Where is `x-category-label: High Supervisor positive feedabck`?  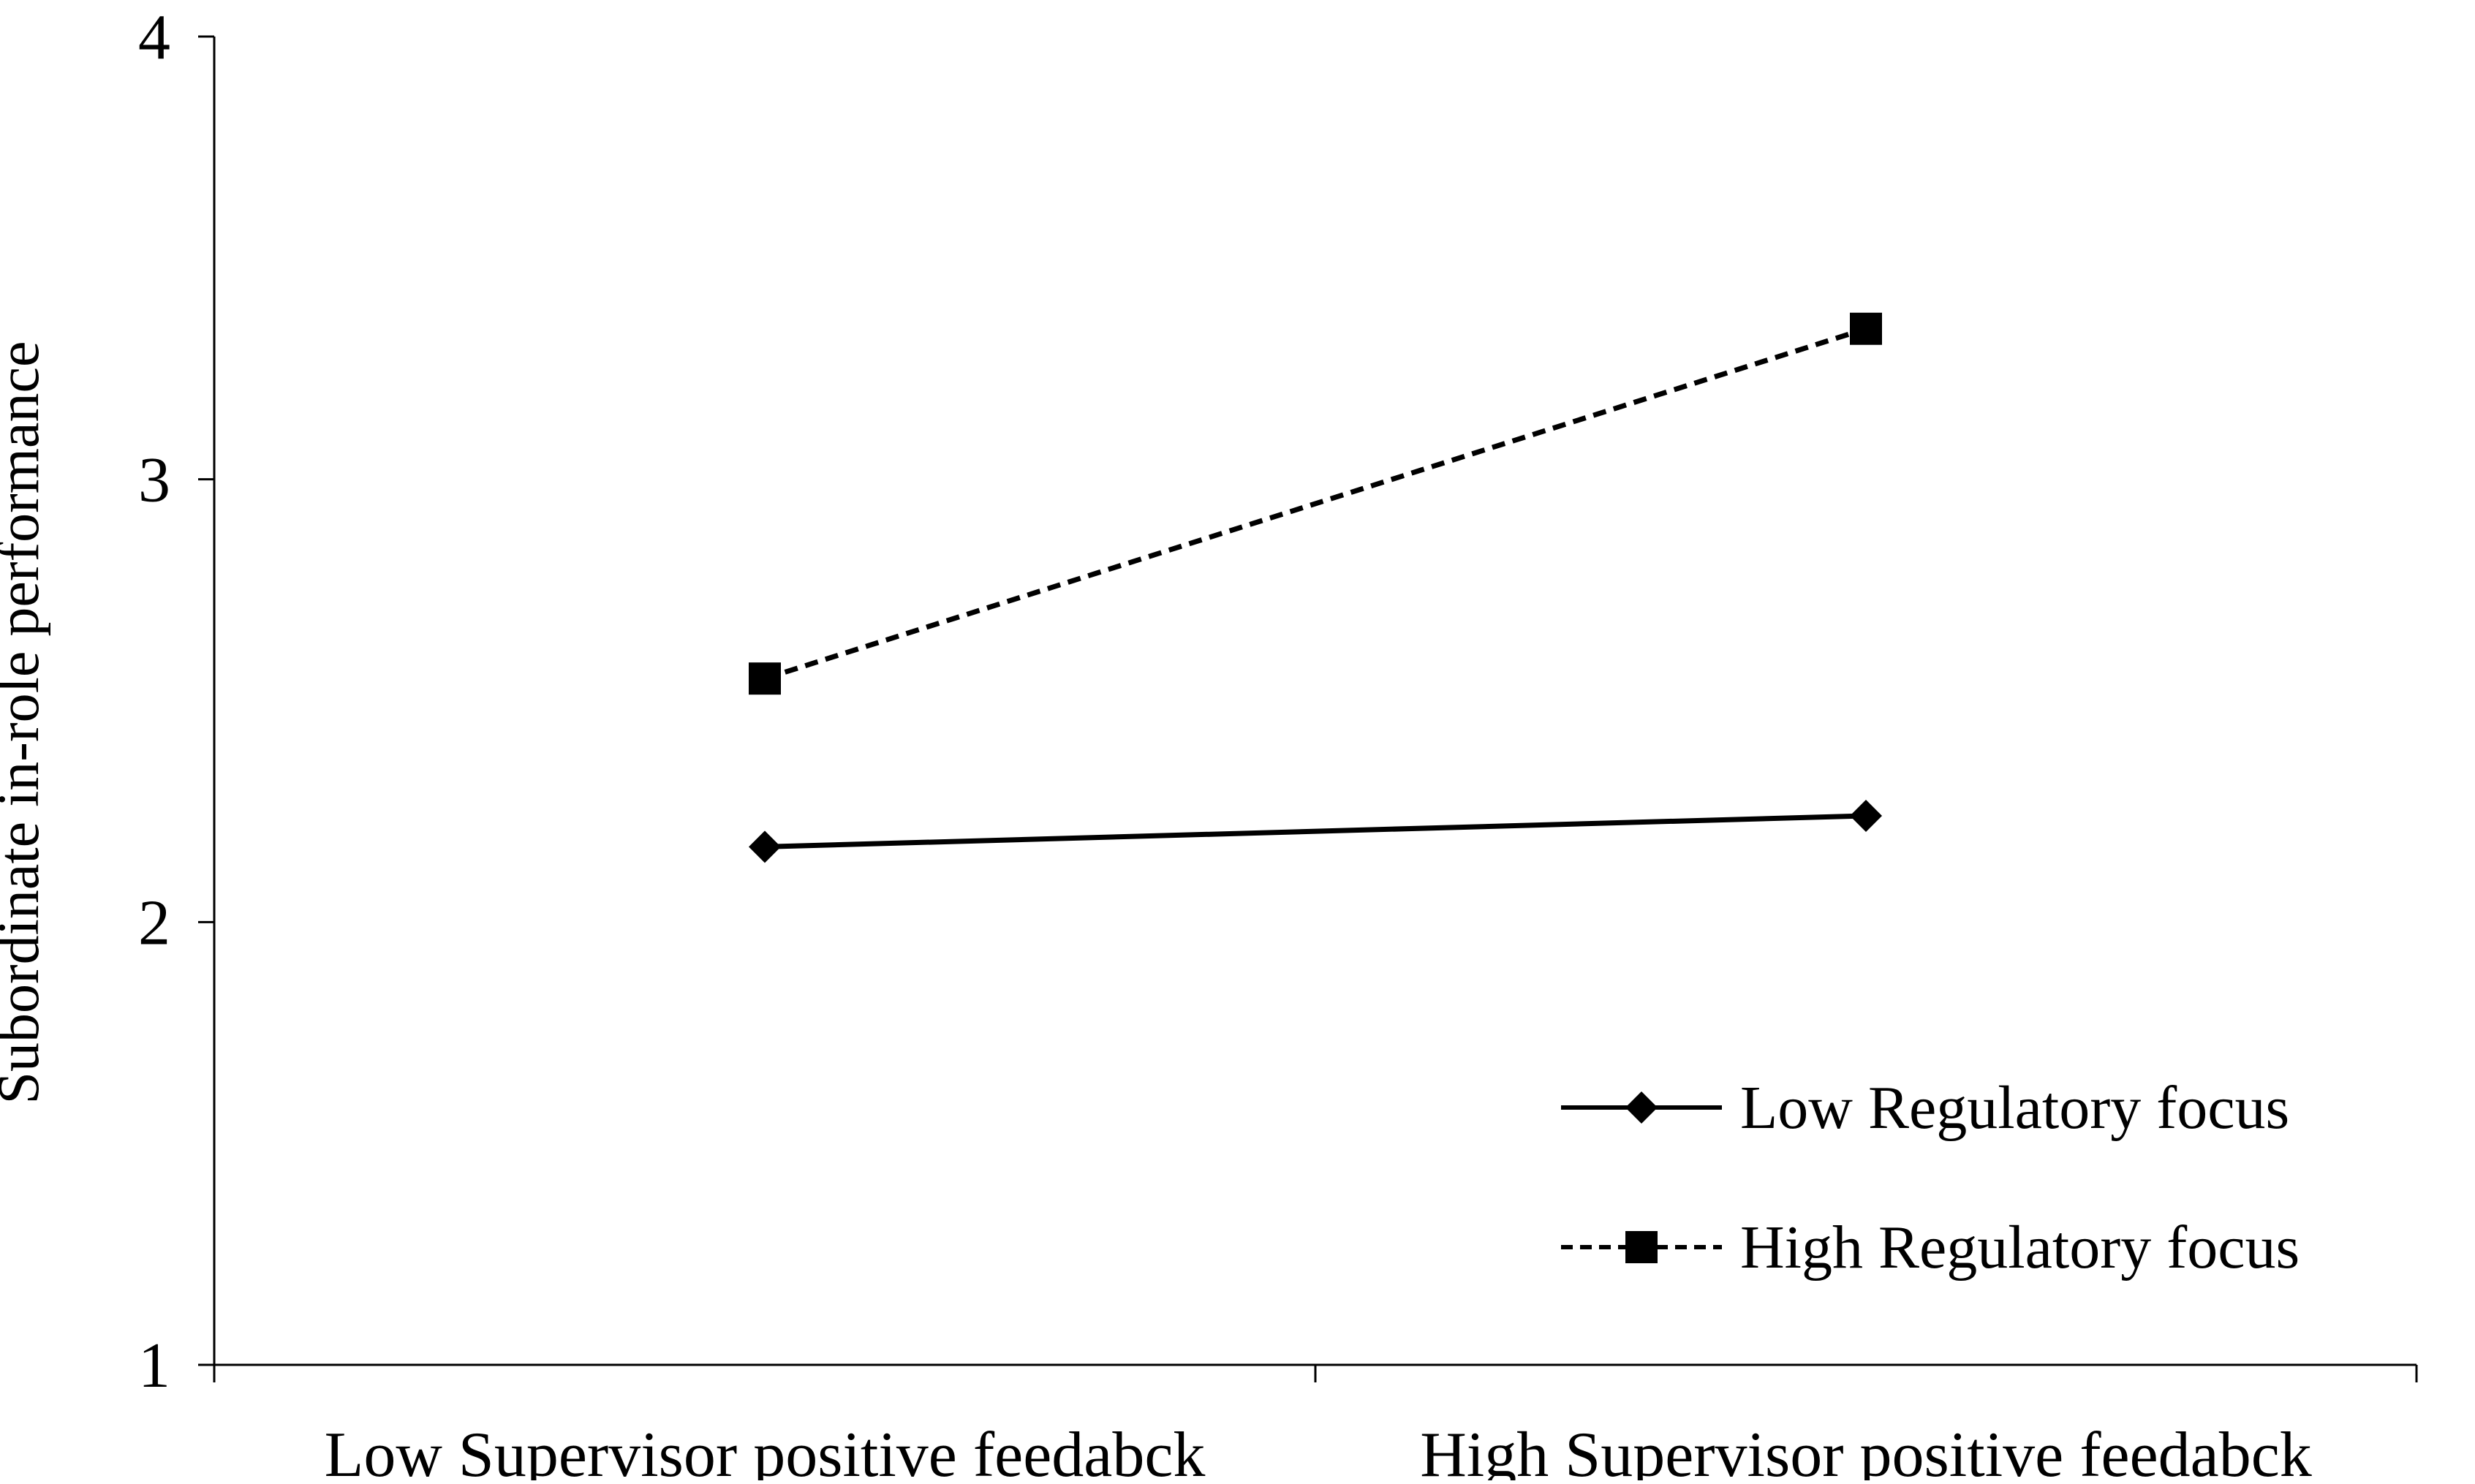
x-category-label: High Supervisor positive feedabck is located at coordinates (1866, 1450).